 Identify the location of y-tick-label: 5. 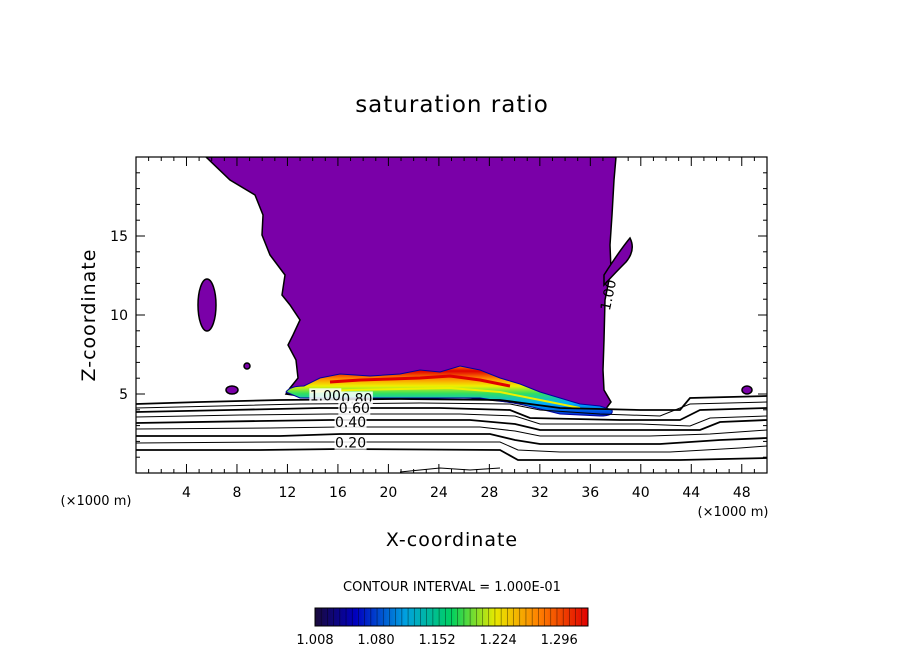
(123, 395).